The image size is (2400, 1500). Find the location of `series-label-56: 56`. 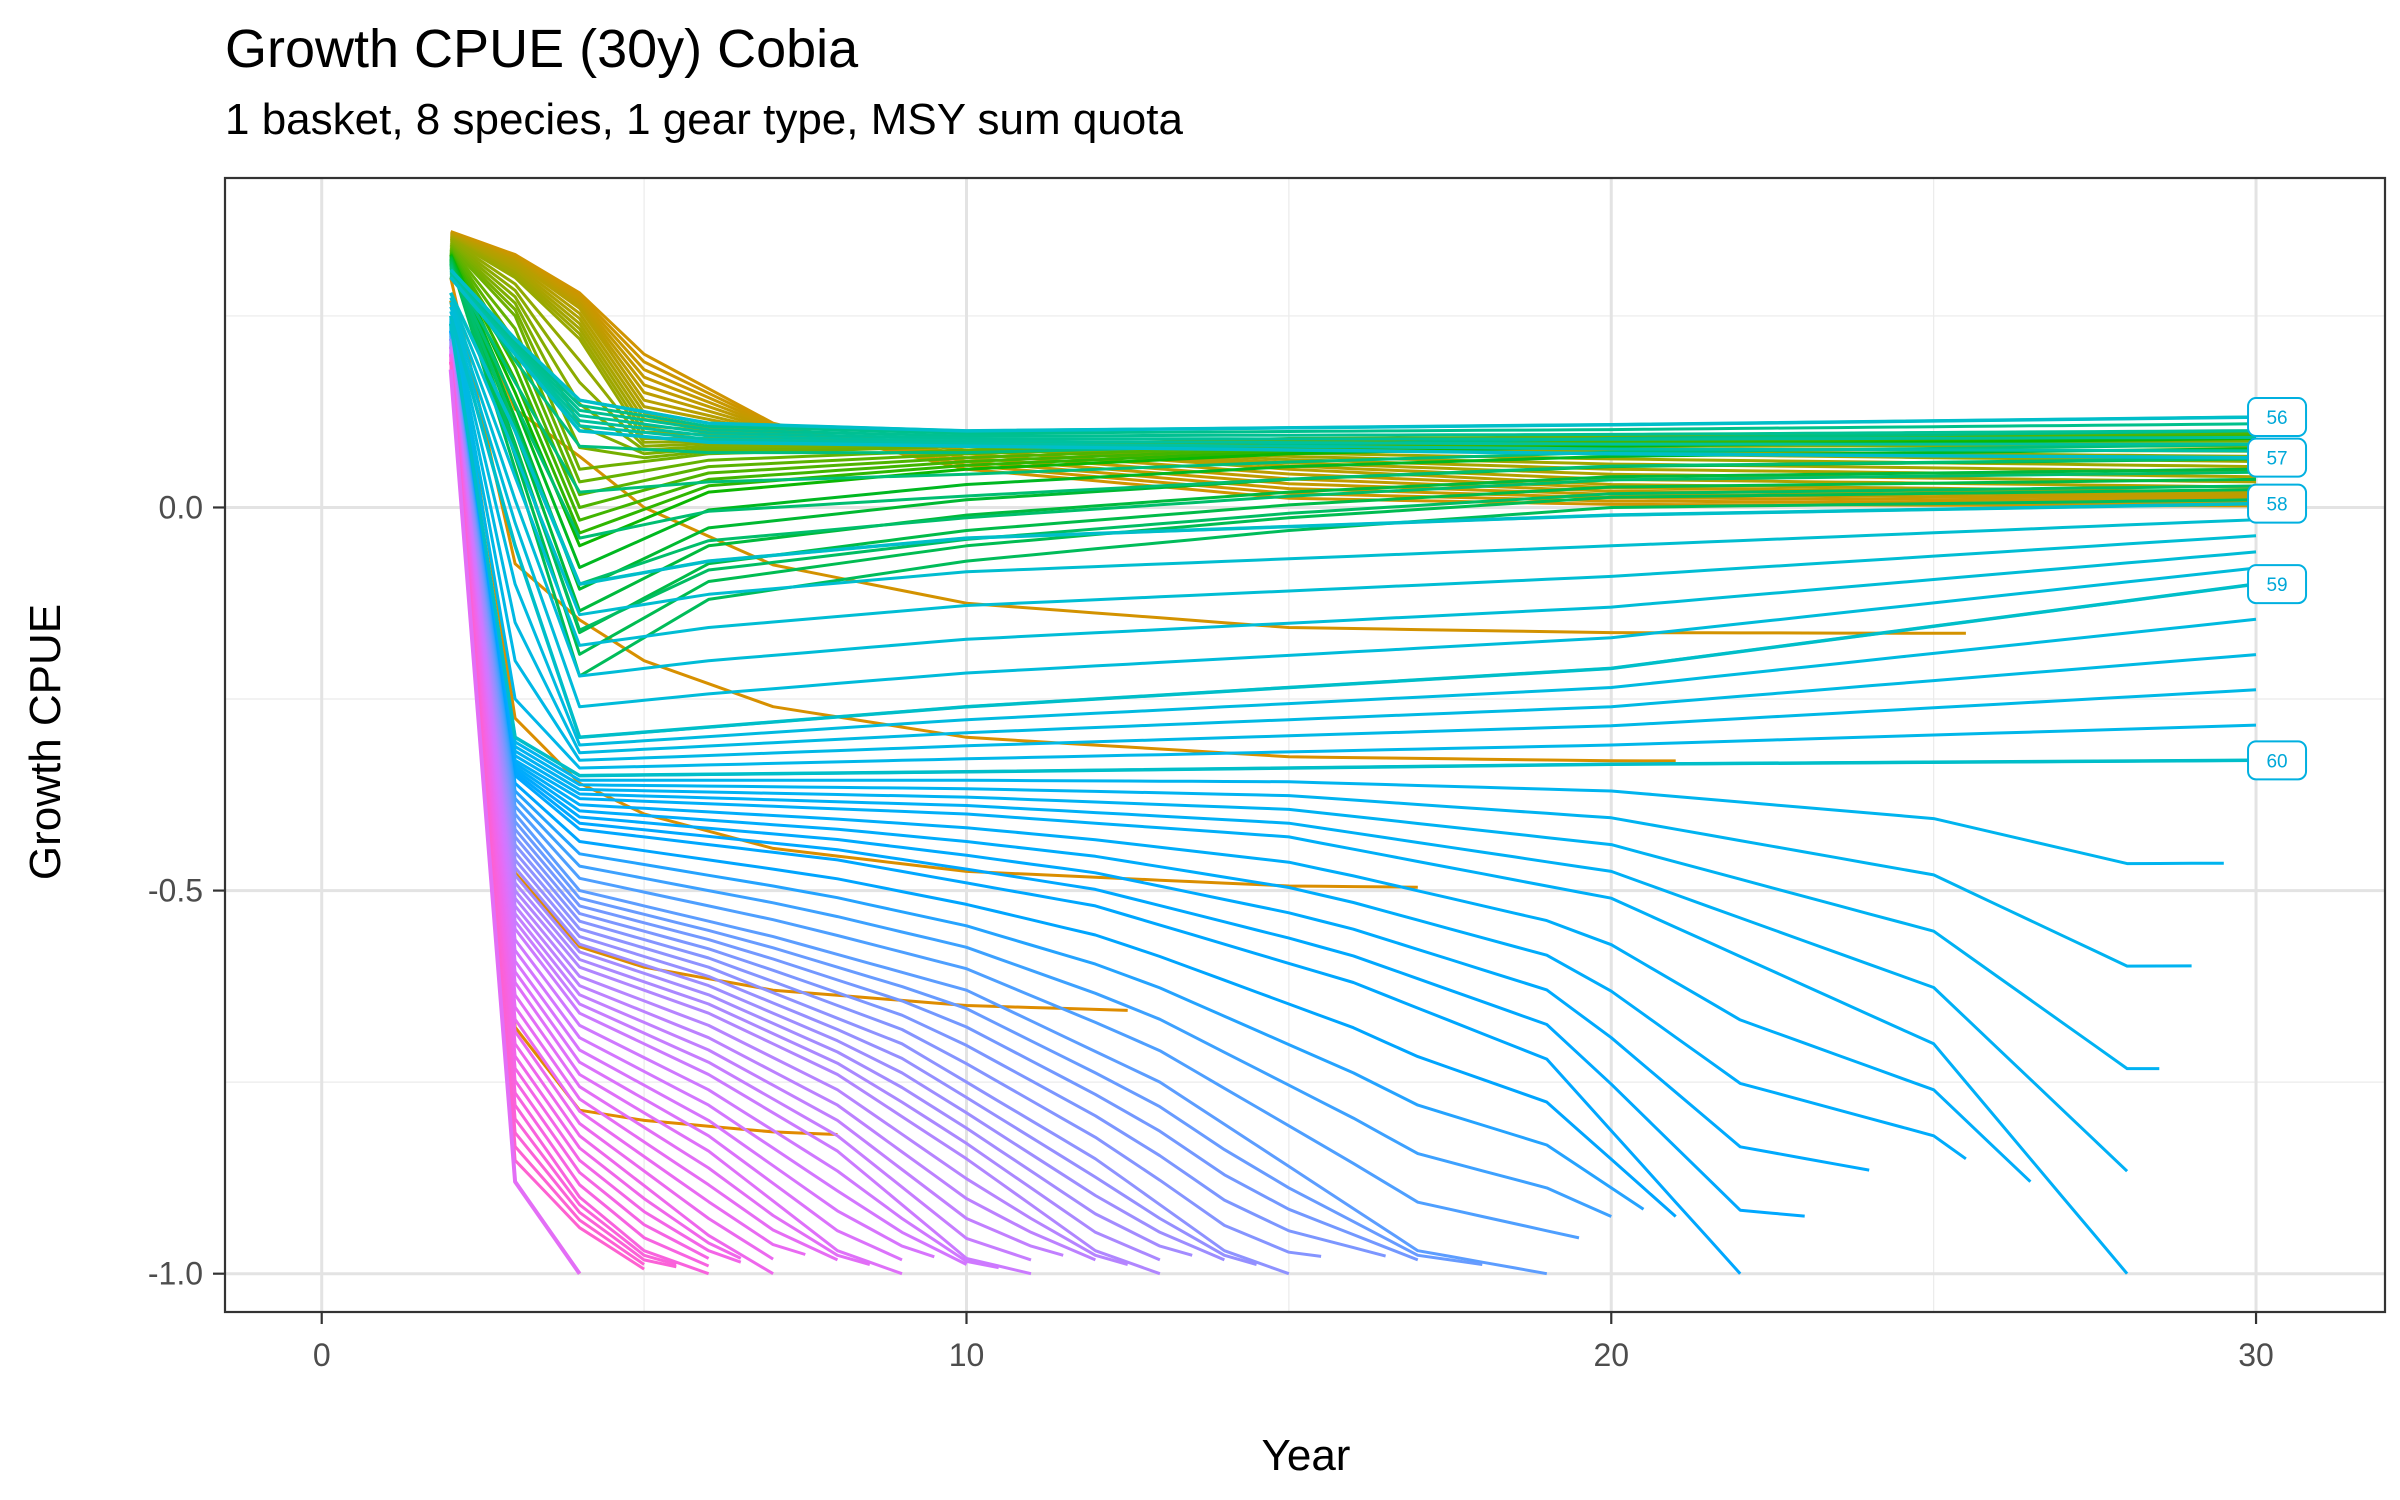

series-label-56: 56 is located at coordinates (2277, 417).